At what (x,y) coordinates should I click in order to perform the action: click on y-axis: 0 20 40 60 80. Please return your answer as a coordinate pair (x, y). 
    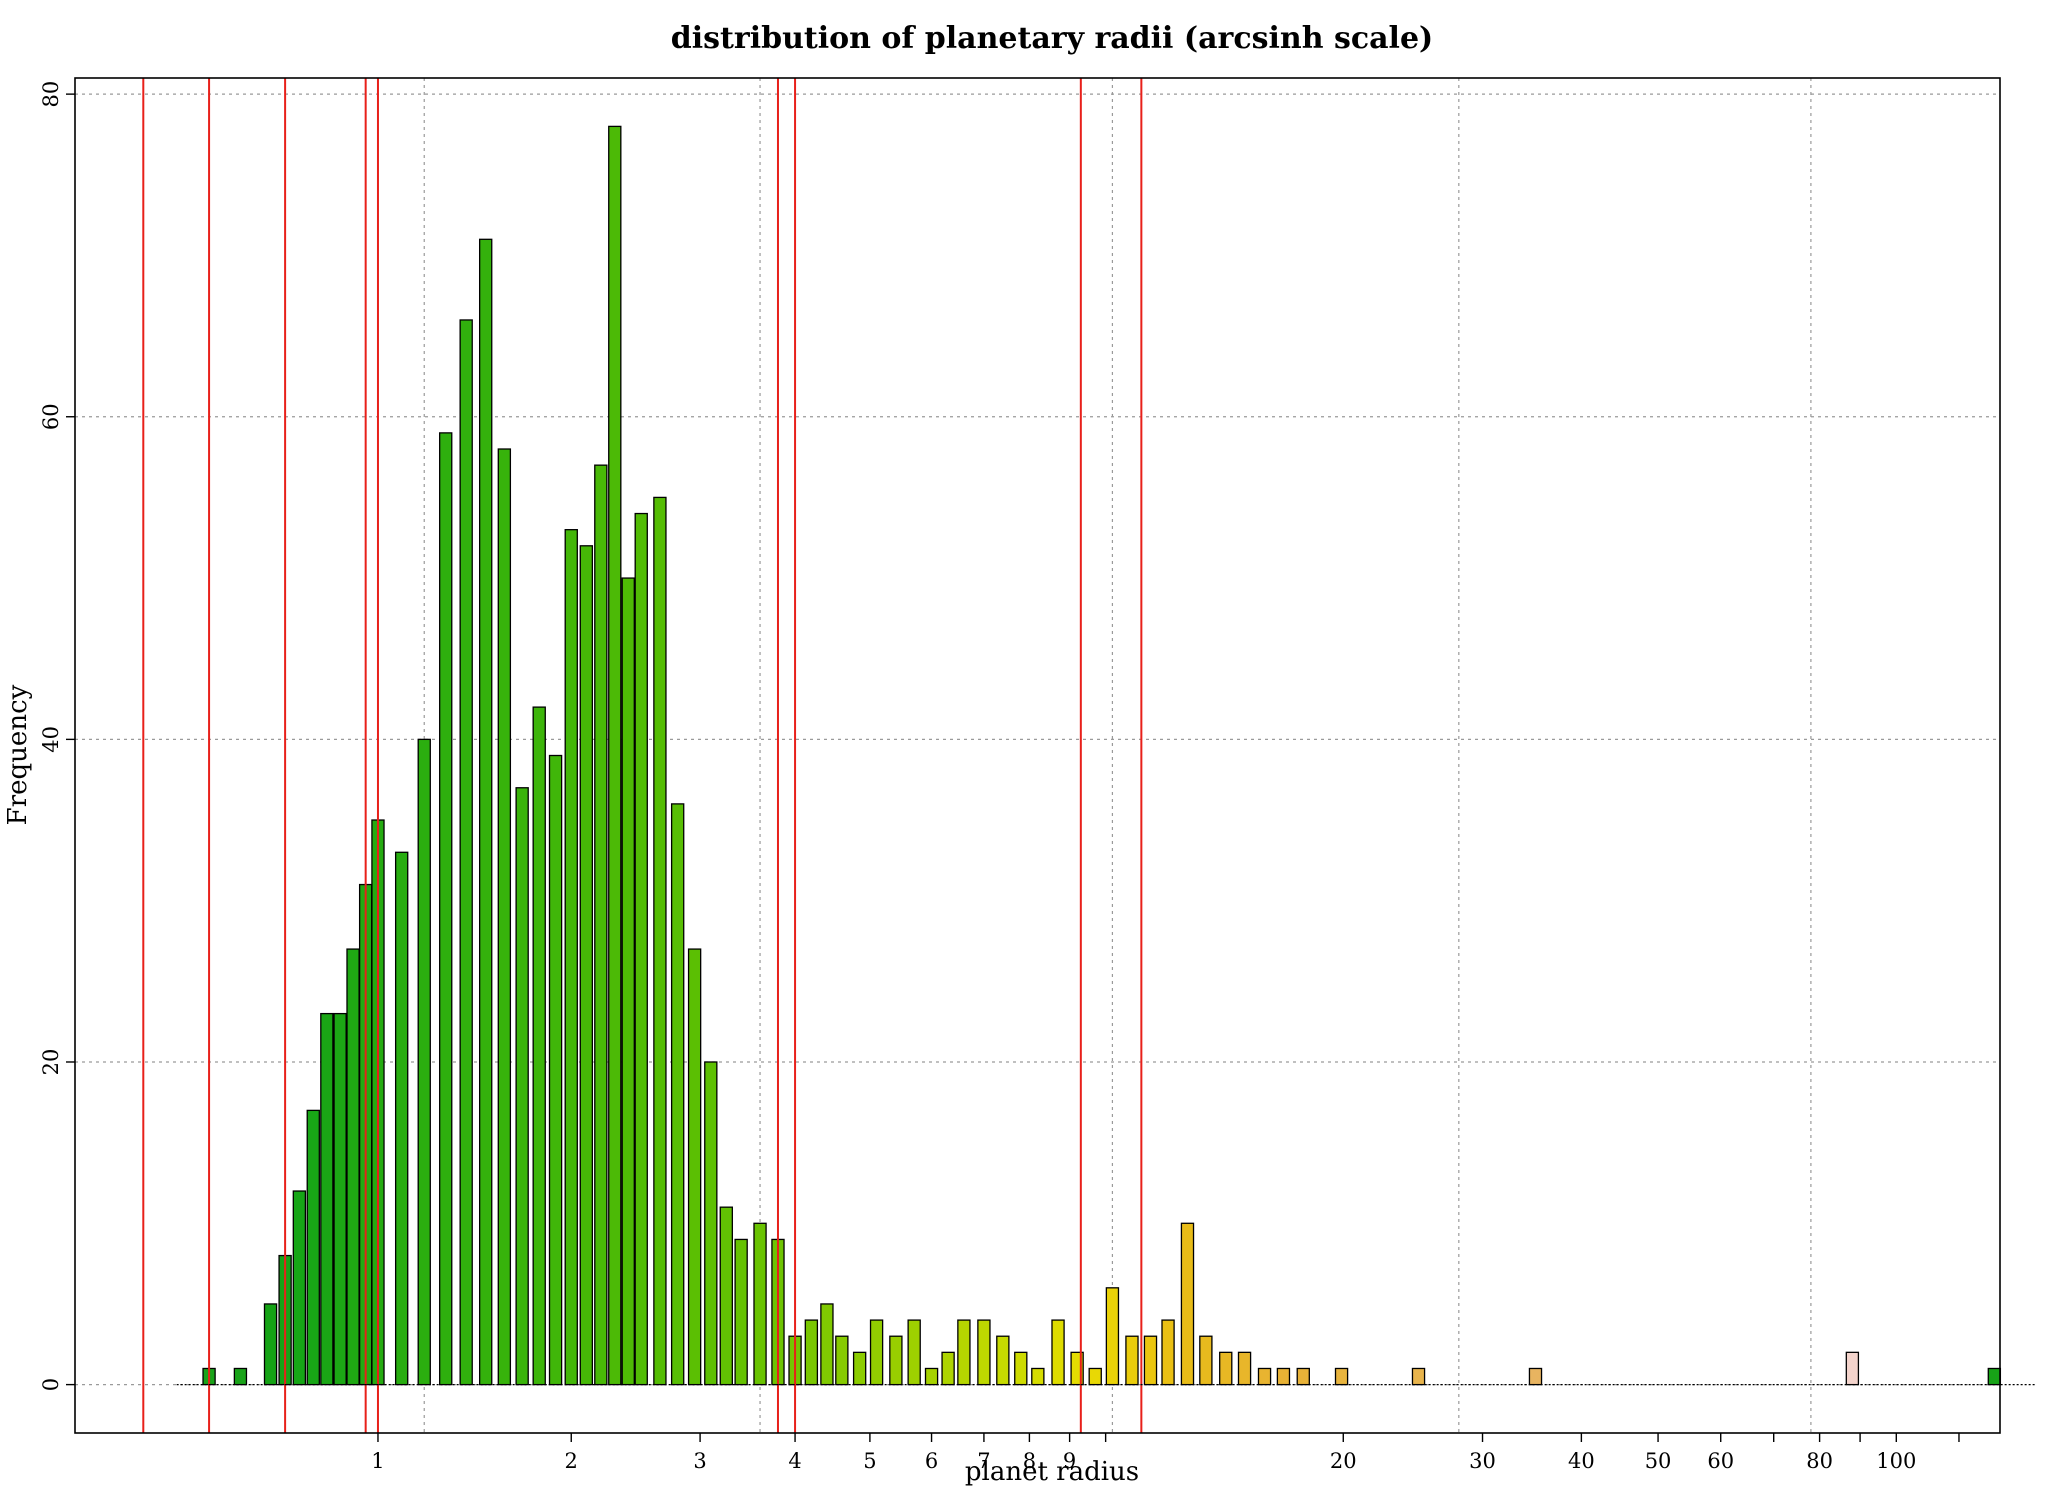
    Looking at the image, I should click on (57, 736).